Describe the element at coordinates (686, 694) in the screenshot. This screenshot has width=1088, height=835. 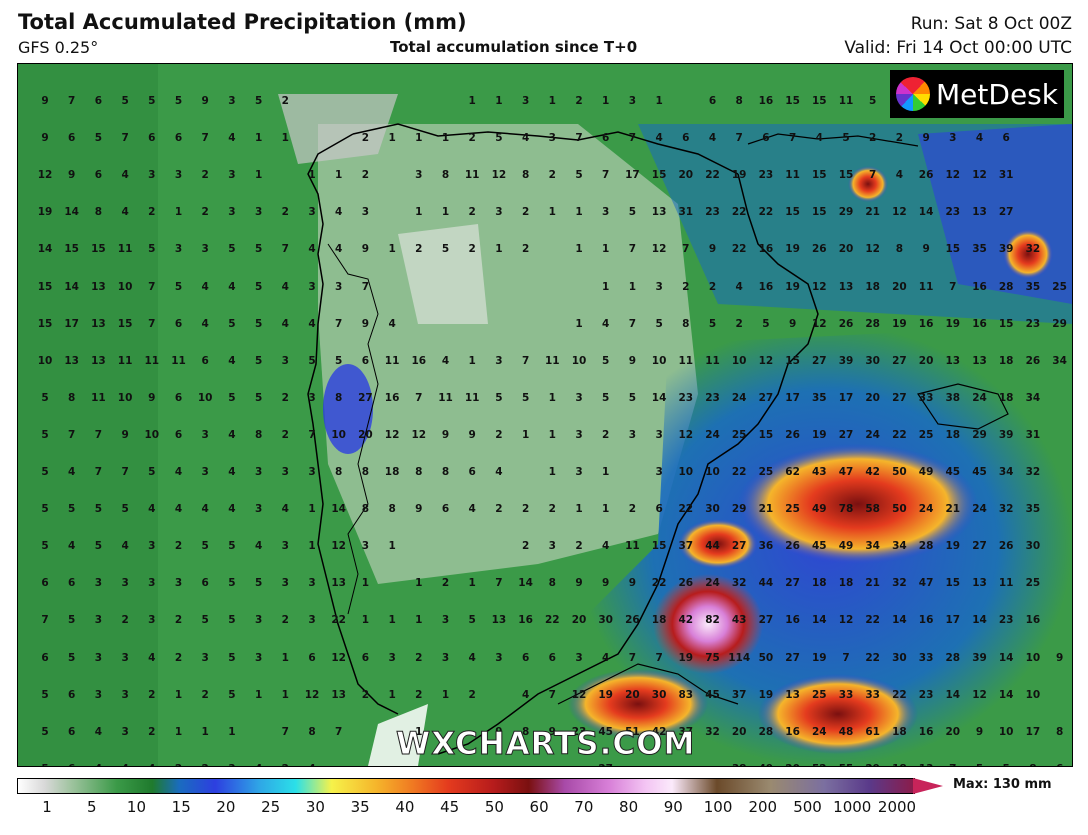
I see `precip-value: 83` at that location.